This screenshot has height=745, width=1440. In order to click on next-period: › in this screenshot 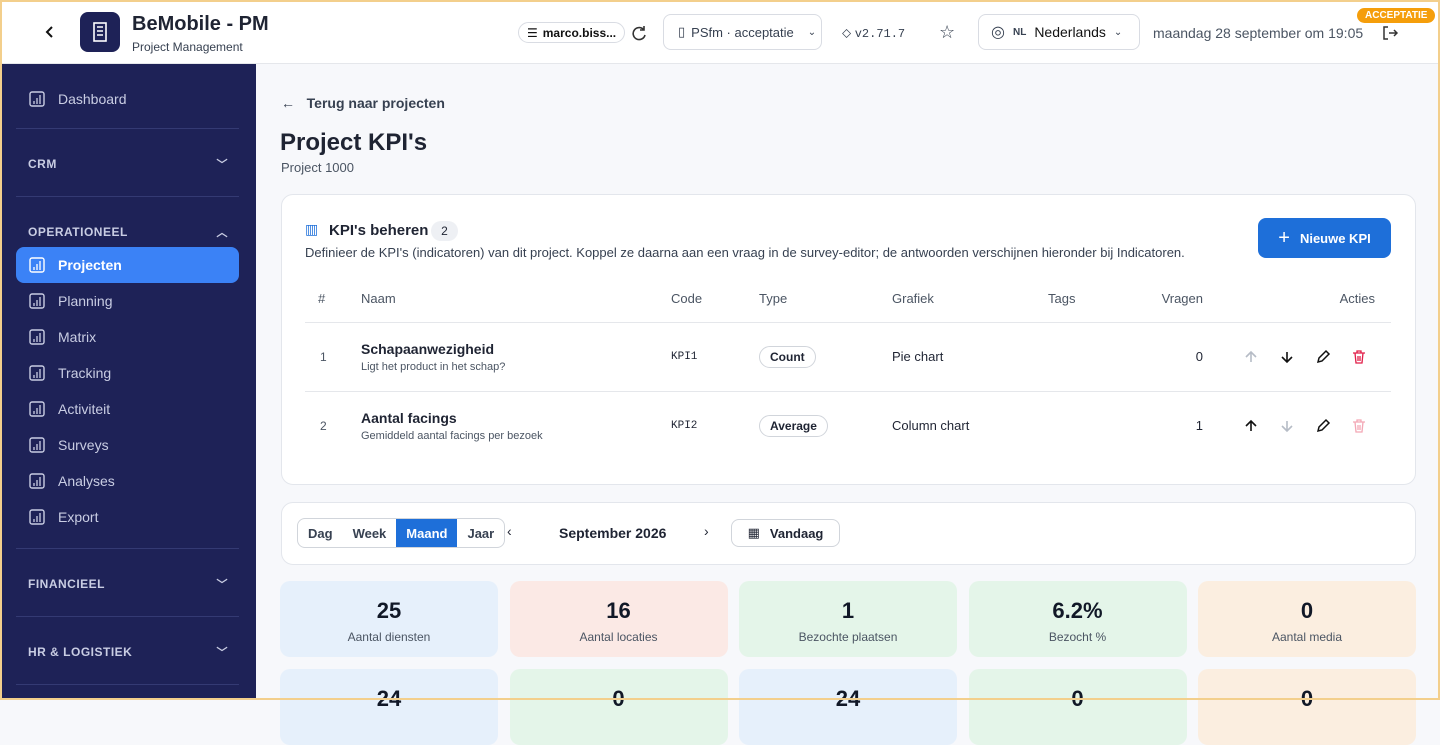, I will do `click(706, 531)`.